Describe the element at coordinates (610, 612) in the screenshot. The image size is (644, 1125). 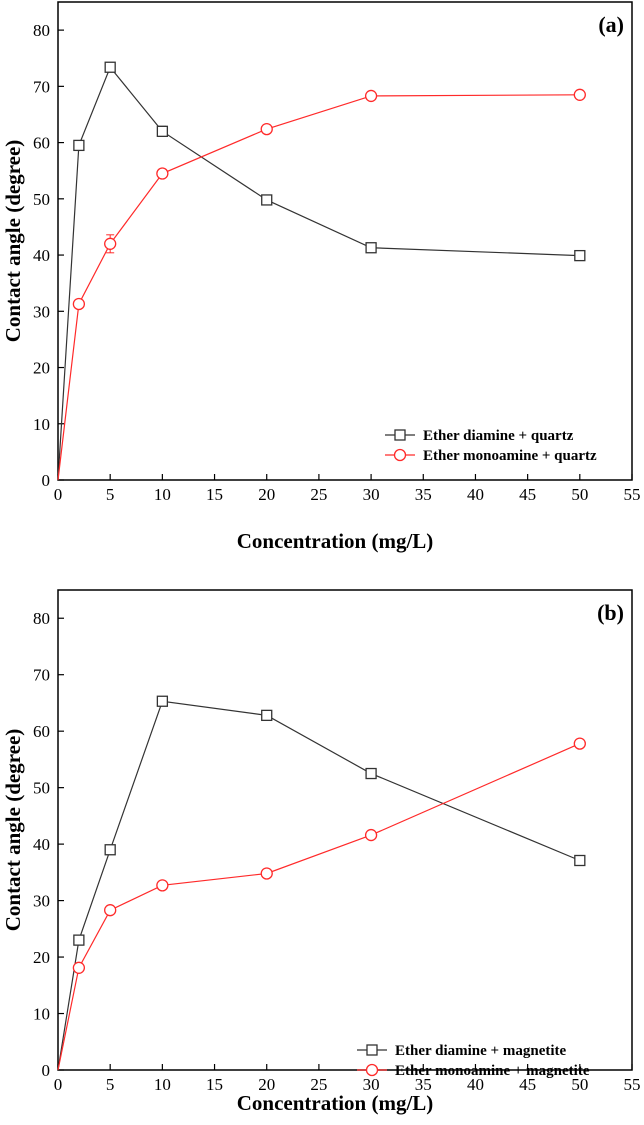
I see `panel-label: (b)` at that location.